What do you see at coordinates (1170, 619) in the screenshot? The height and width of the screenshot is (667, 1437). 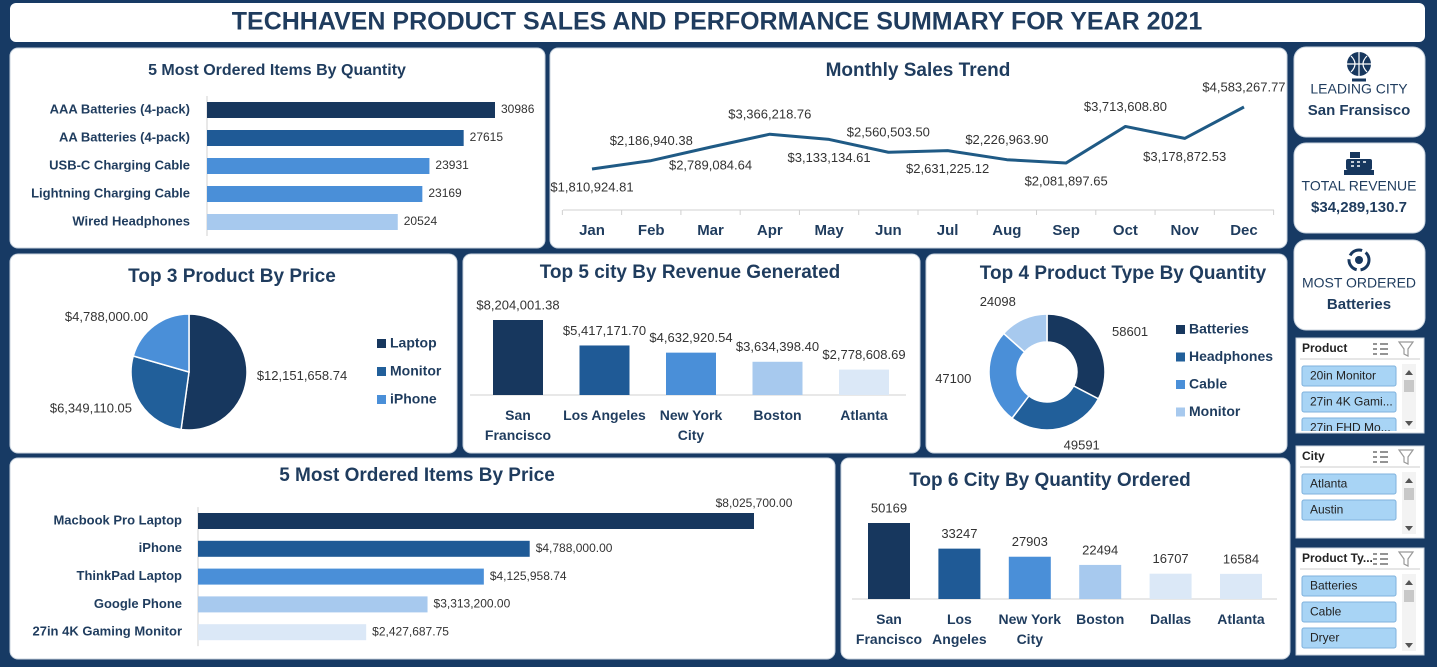 I see `category-label: Dallas` at bounding box center [1170, 619].